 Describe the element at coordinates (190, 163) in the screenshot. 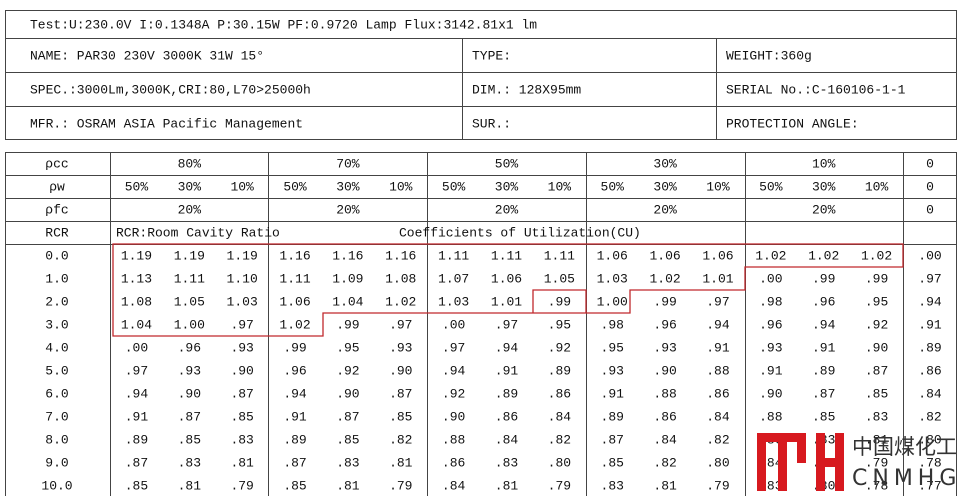

I see `header-cell: 80%` at that location.